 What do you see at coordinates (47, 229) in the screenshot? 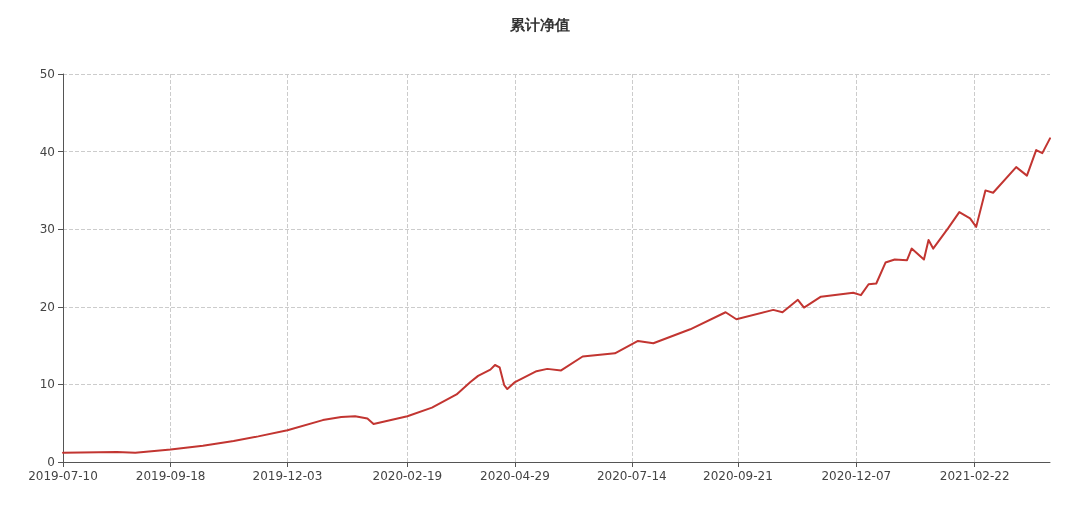
I see `y-tick-label: 30` at bounding box center [47, 229].